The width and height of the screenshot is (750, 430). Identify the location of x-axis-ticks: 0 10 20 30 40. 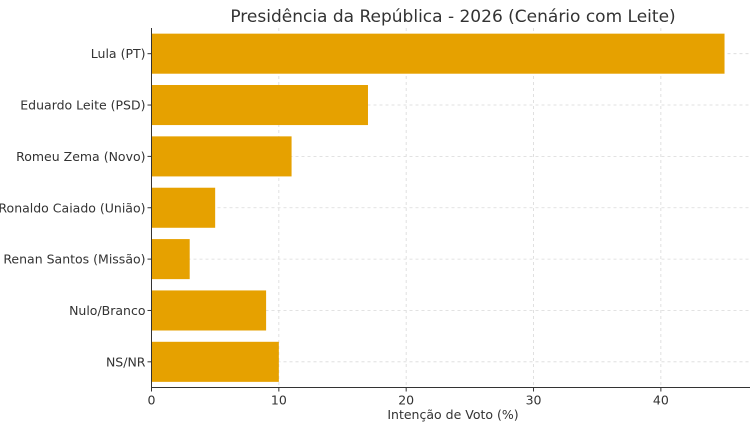
(408, 397).